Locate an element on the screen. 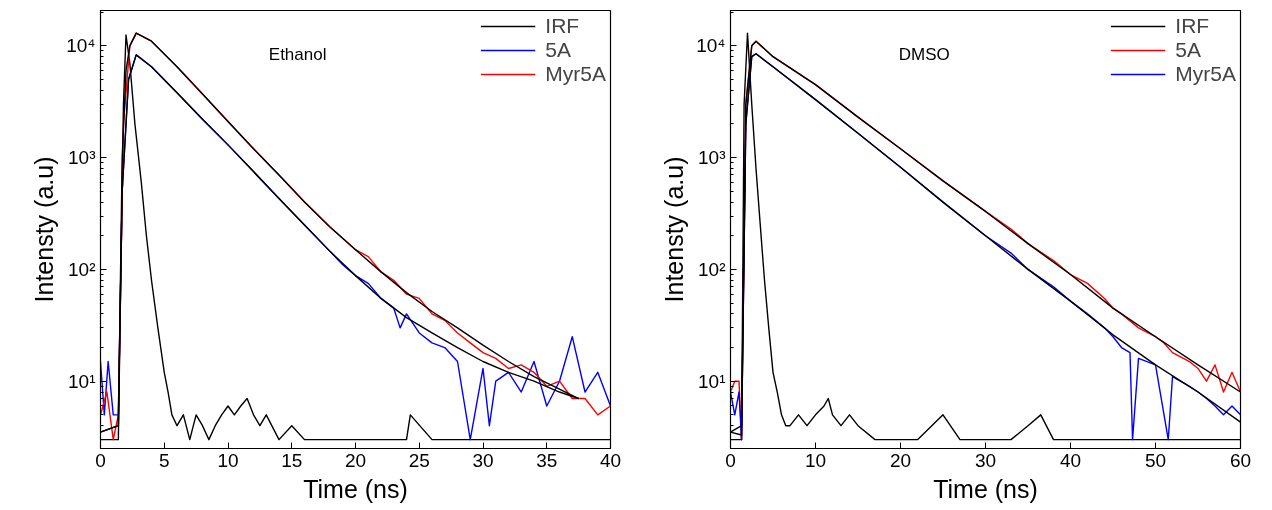 This screenshot has height=510, width=1272. annotation: DMSO is located at coordinates (924, 54).